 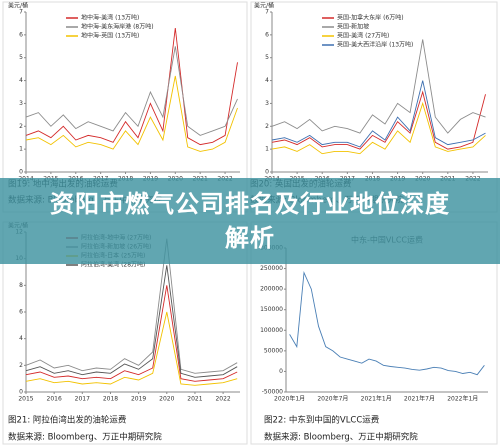 I want to click on x-tick-label: 2021, so click(x=194, y=399).